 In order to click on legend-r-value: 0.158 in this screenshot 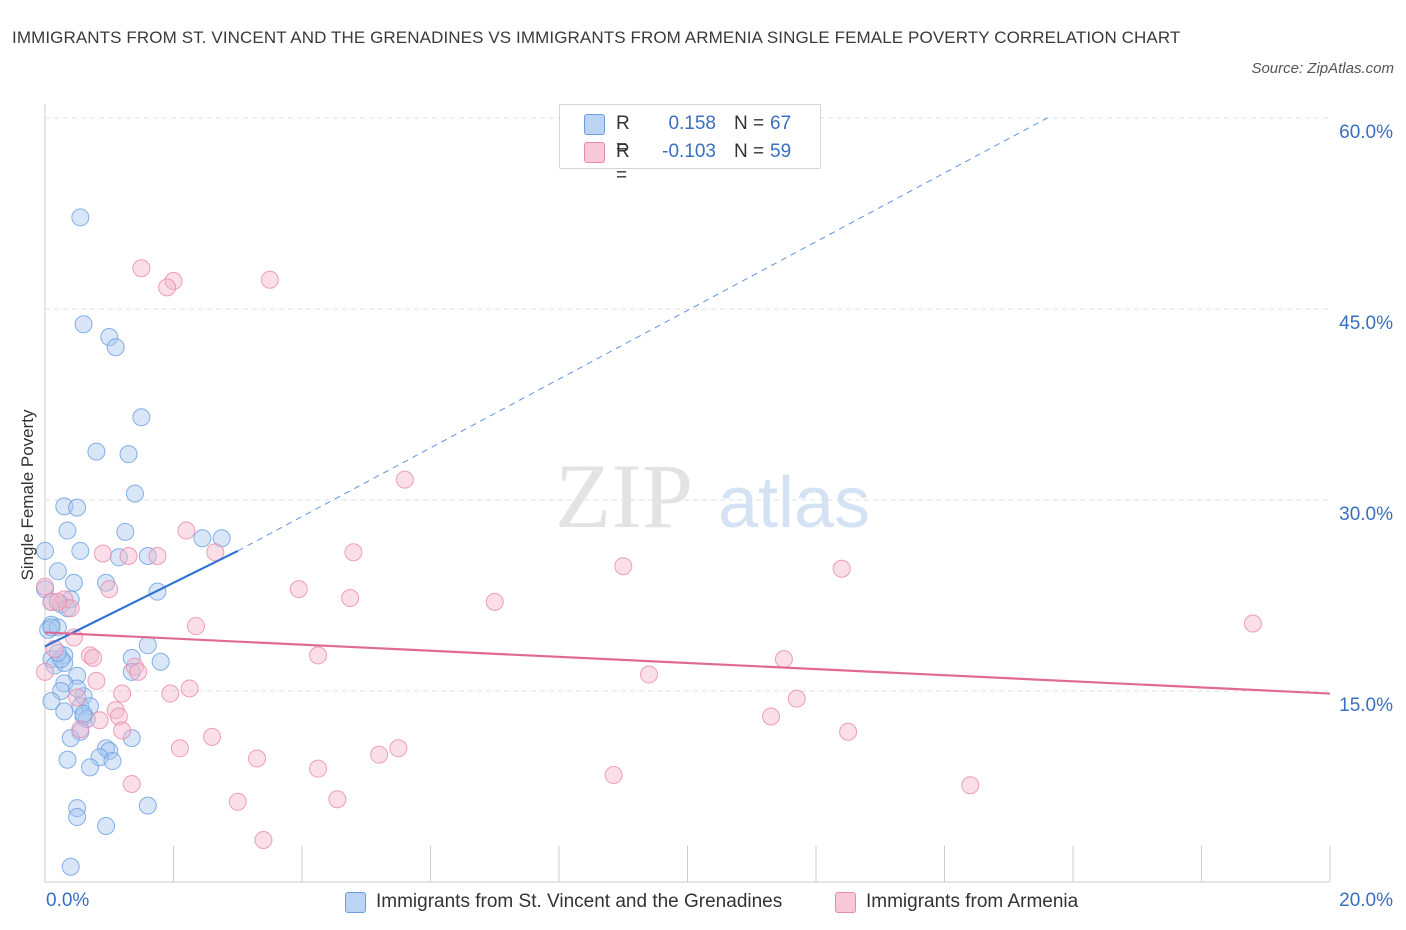, I will do `click(692, 123)`.